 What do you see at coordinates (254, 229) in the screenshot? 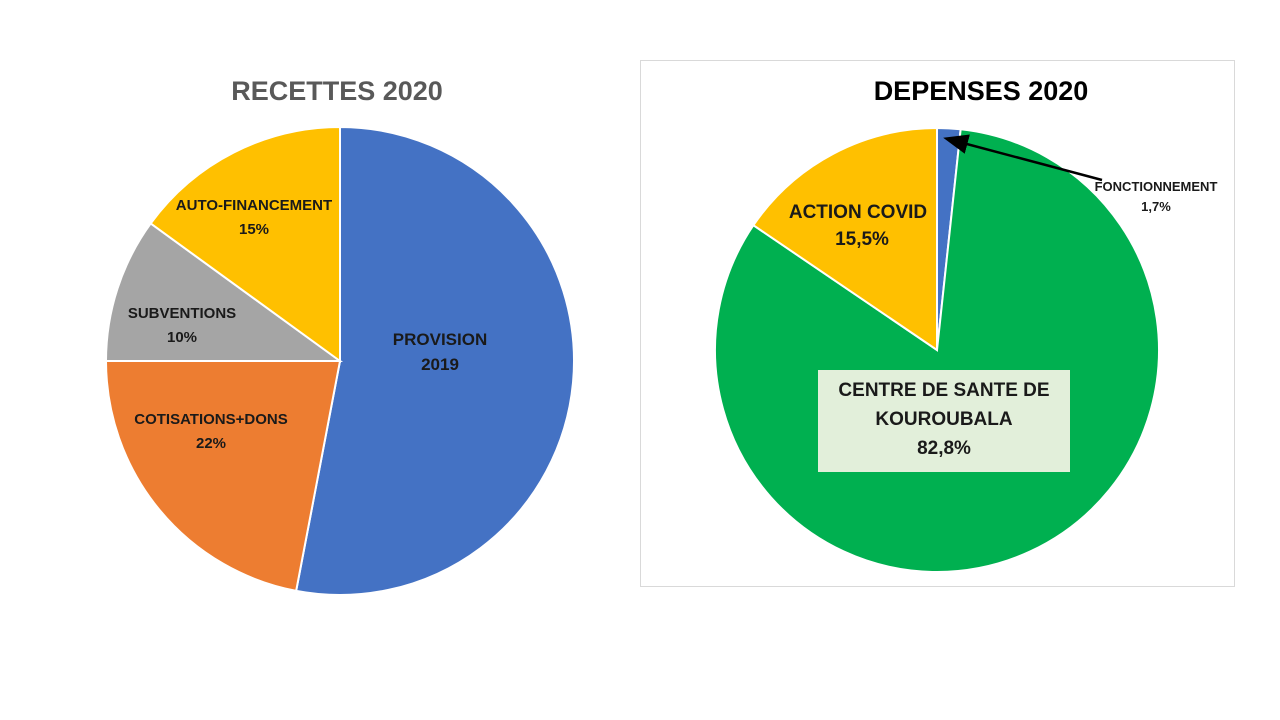
I see `autofinancement-label-line2: 15%` at bounding box center [254, 229].